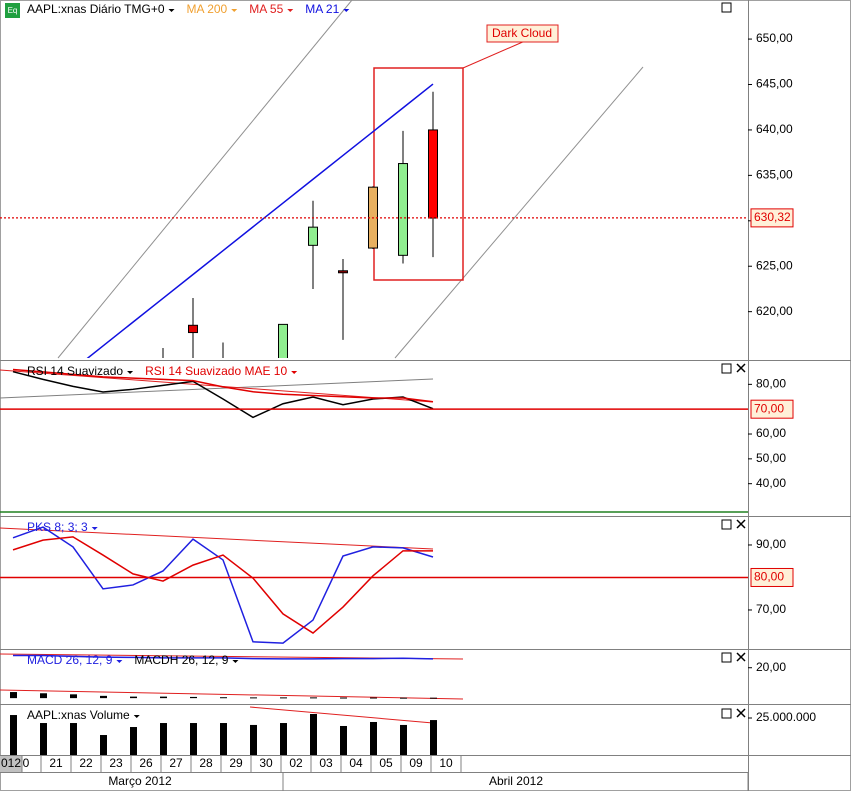  I want to click on x-tick-label: 21, so click(56, 763).